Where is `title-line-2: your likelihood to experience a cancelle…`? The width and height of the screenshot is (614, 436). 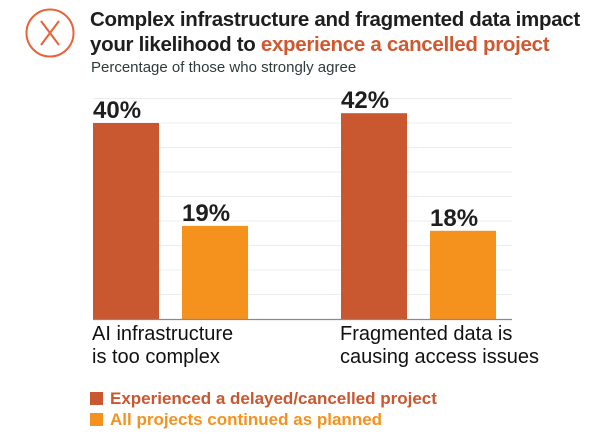
title-line-2: your likelihood to experience a cancelle… is located at coordinates (335, 44).